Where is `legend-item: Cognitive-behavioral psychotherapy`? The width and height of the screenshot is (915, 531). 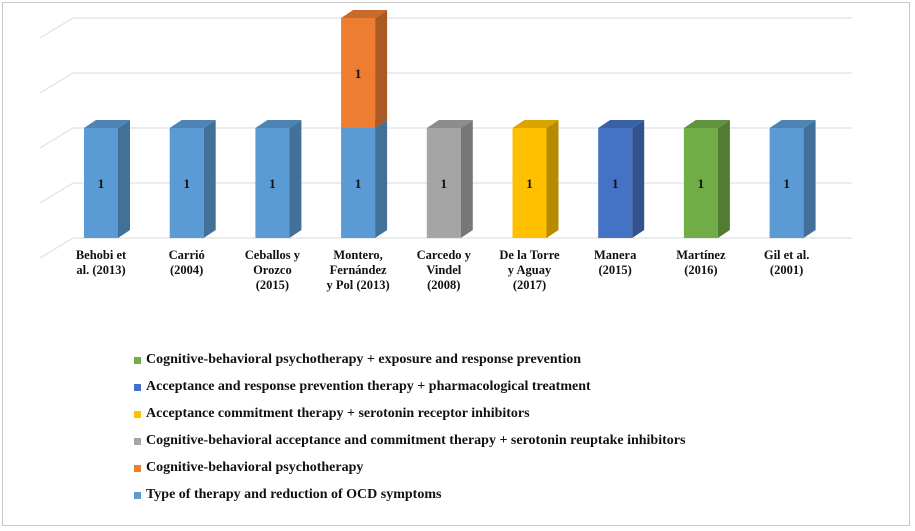
legend-item: Cognitive-behavioral psychotherapy is located at coordinates (248, 468).